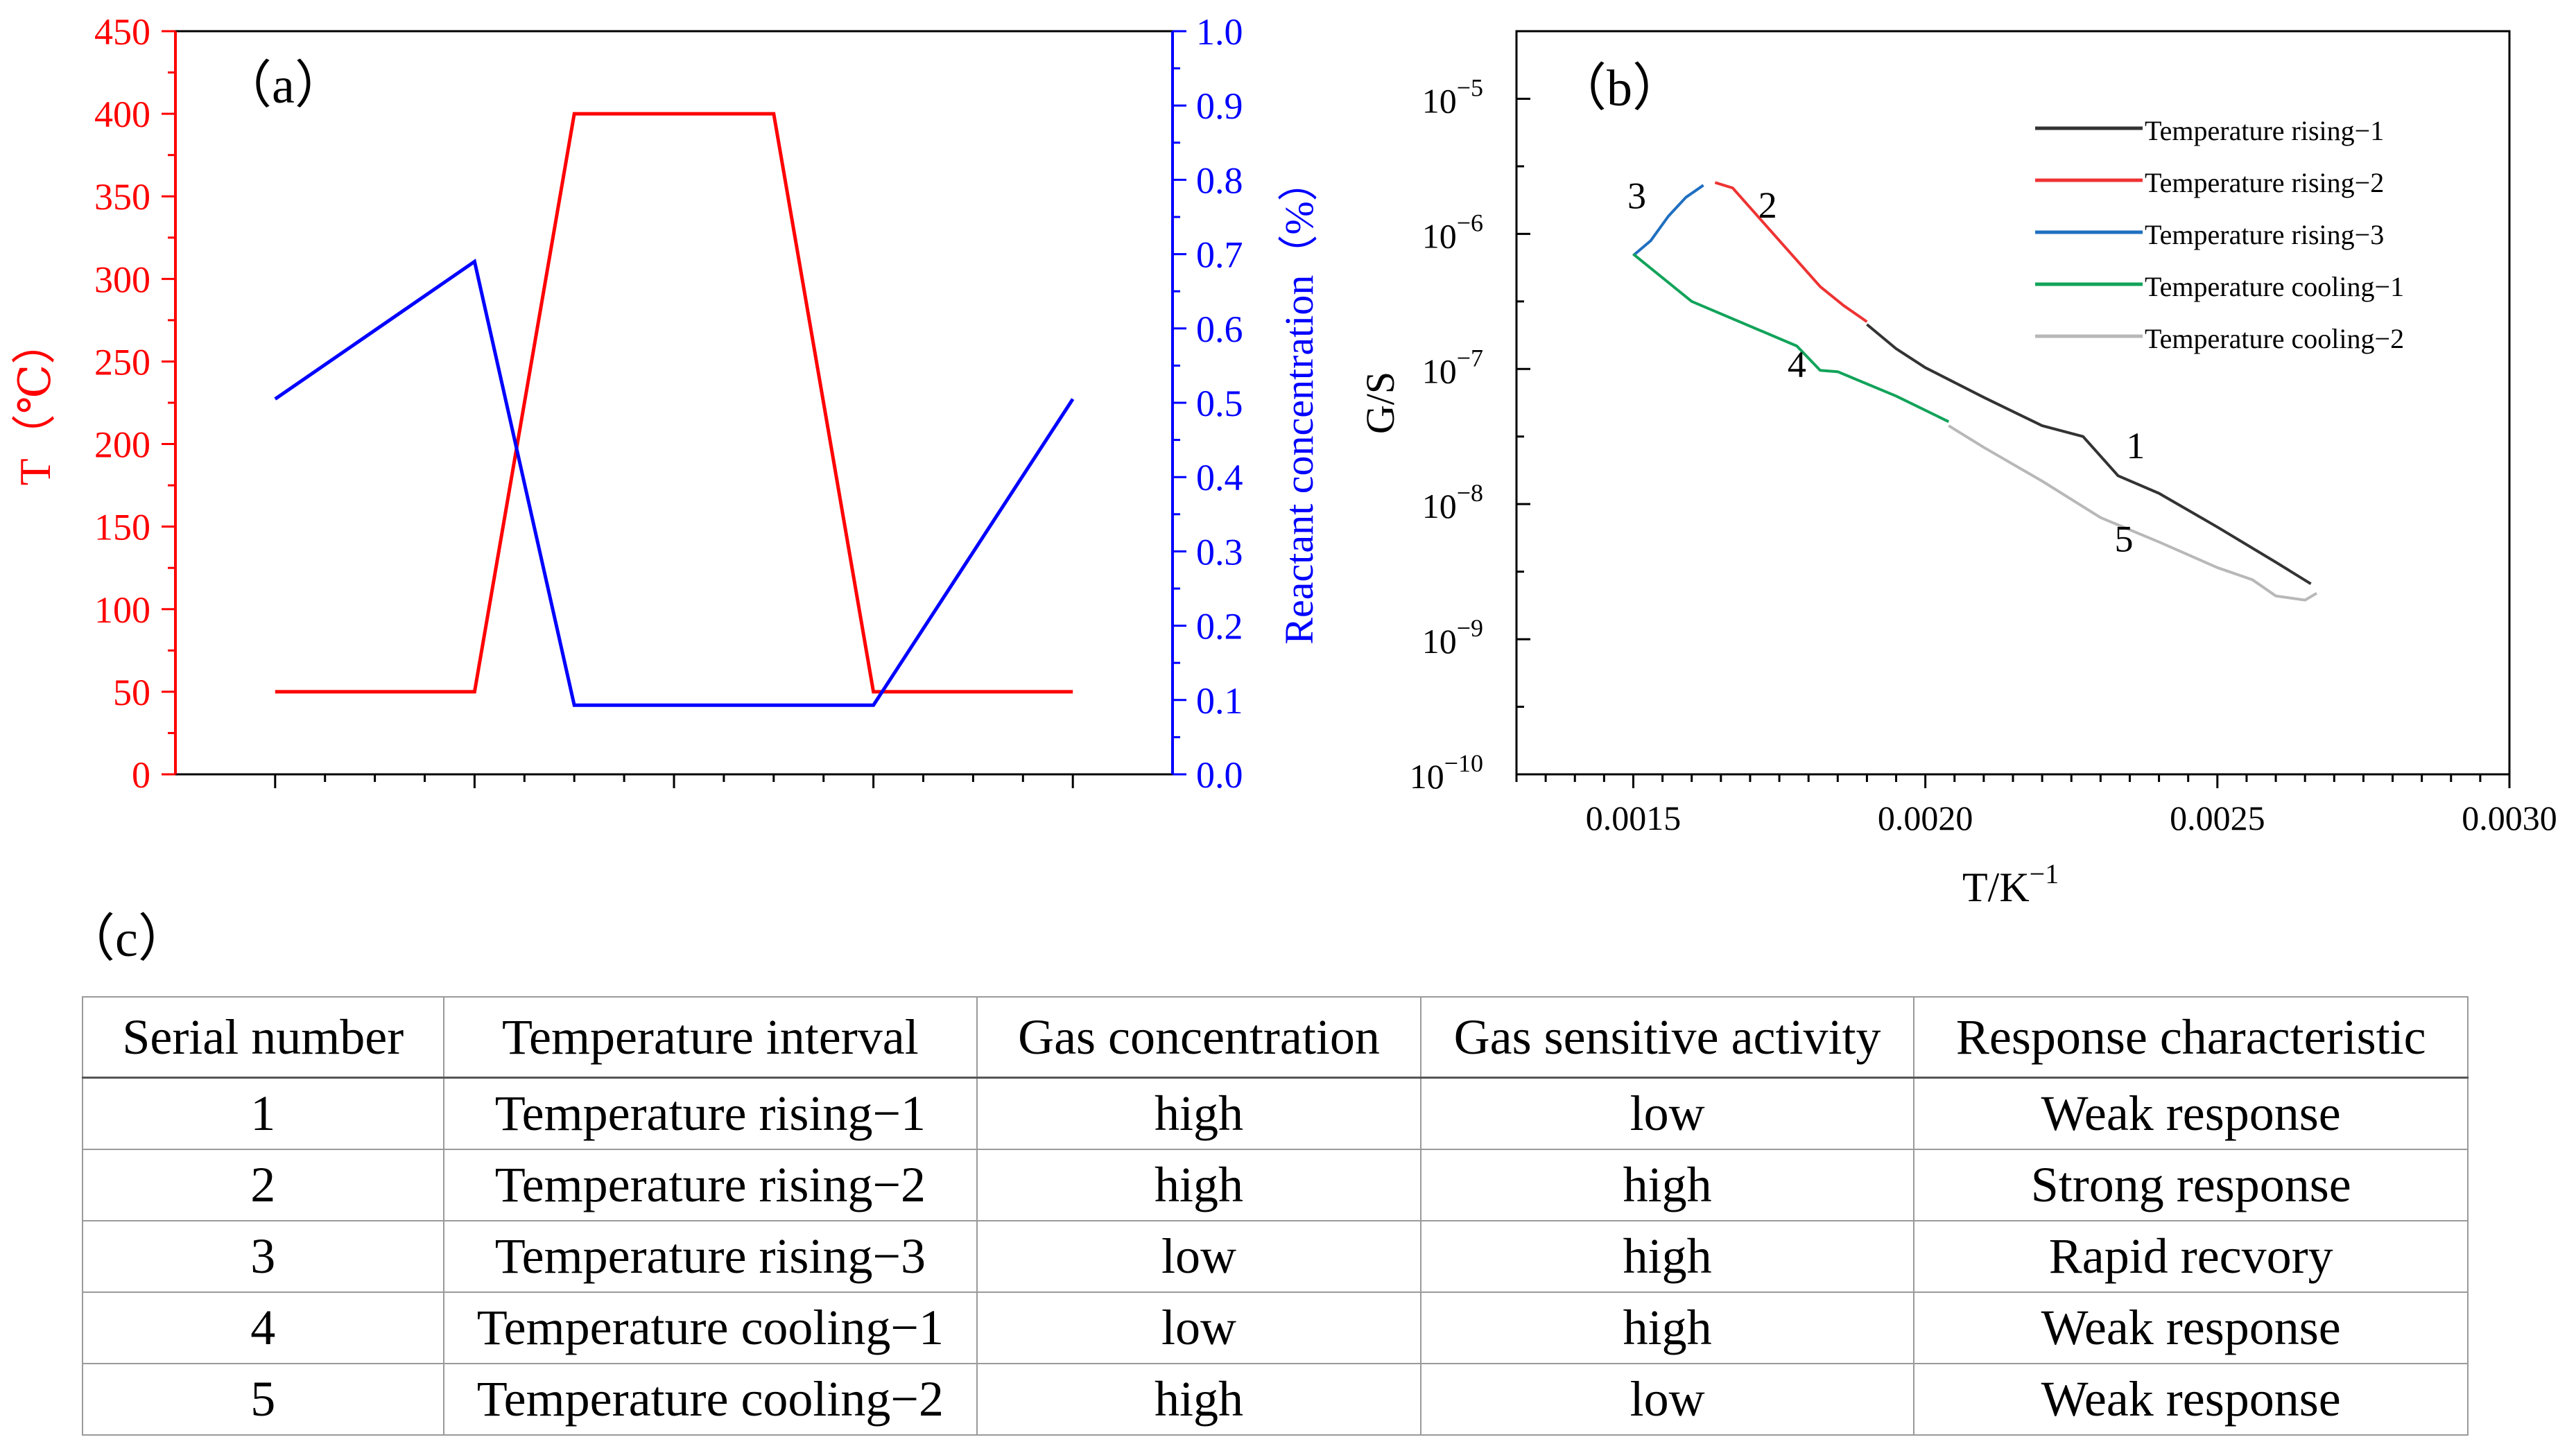  Describe the element at coordinates (1452, 96) in the screenshot. I see `y-tick-label: 10⁻⁵` at that location.